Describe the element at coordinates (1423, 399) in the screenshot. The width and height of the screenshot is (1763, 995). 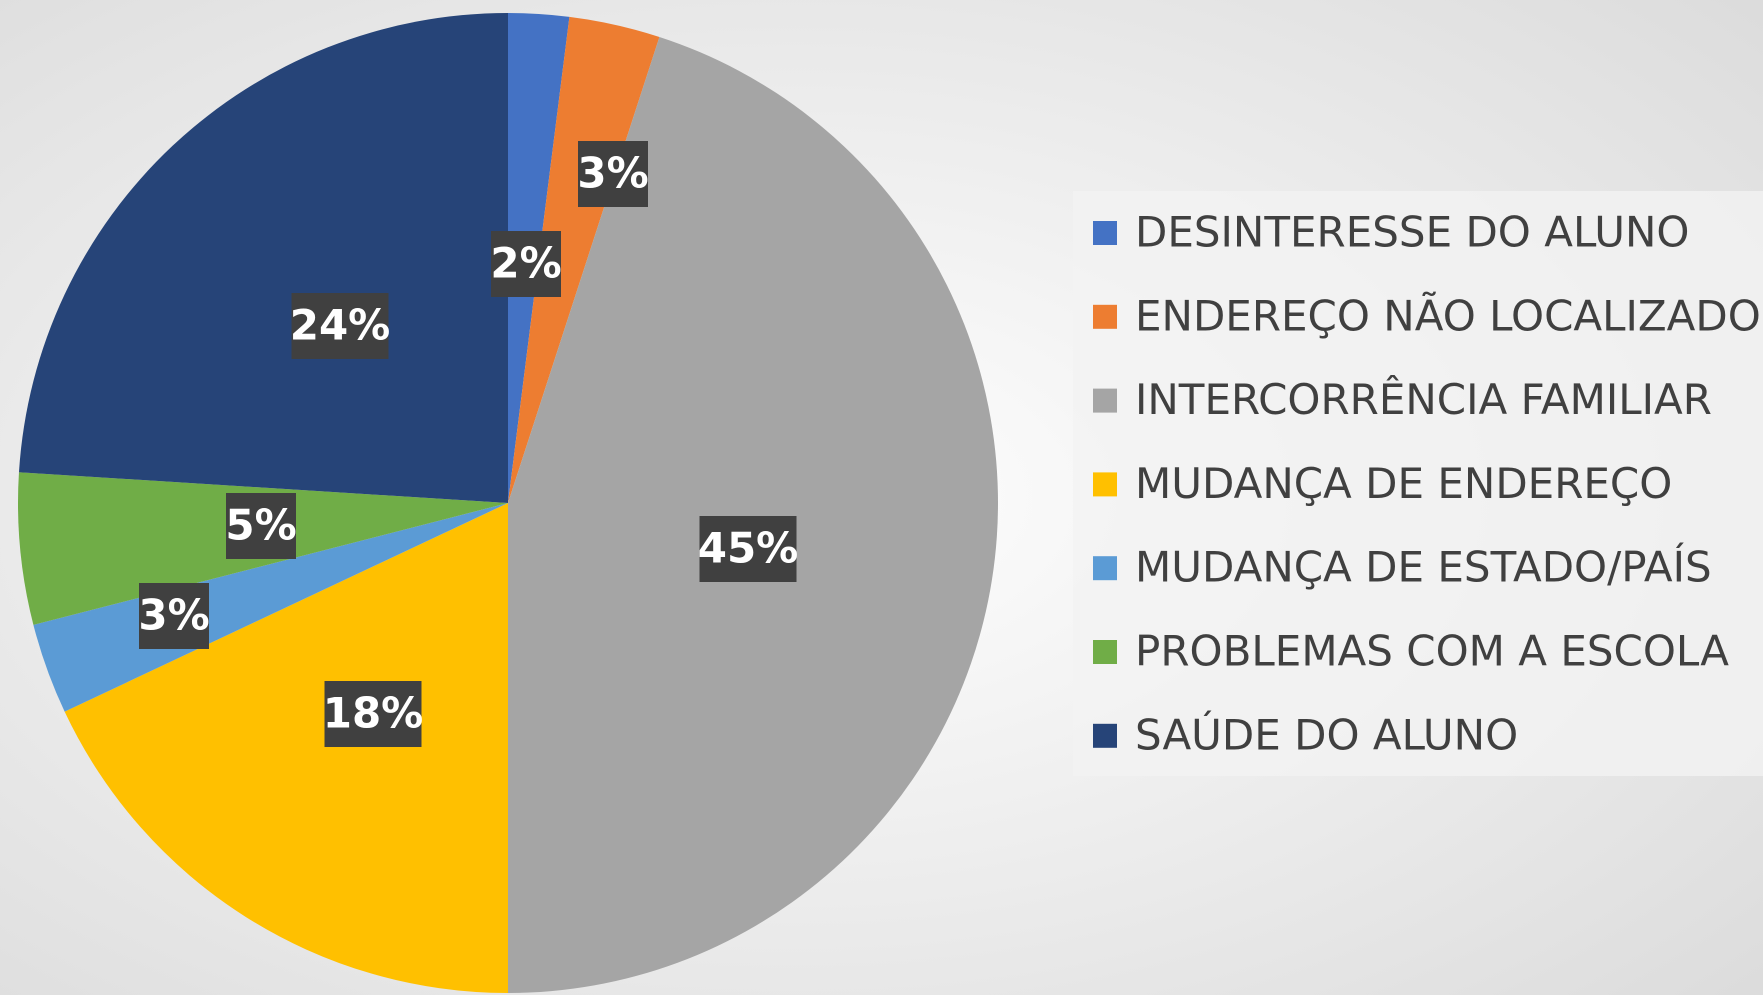
I see `legend-label: INTERCORRÊNCIA FAMILIAR` at that location.